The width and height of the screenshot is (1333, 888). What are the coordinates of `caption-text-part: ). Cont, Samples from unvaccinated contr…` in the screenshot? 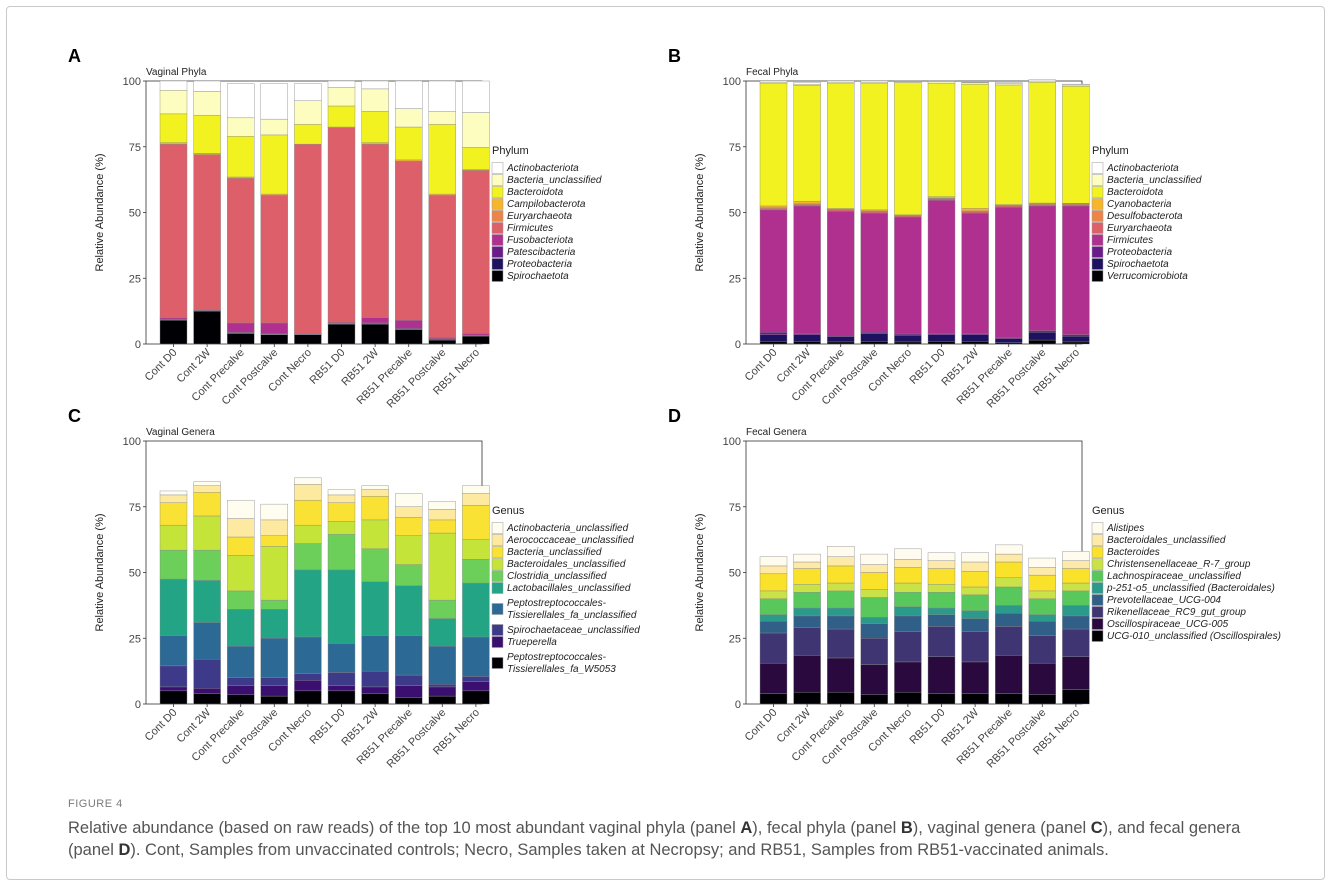 It's located at (619, 850).